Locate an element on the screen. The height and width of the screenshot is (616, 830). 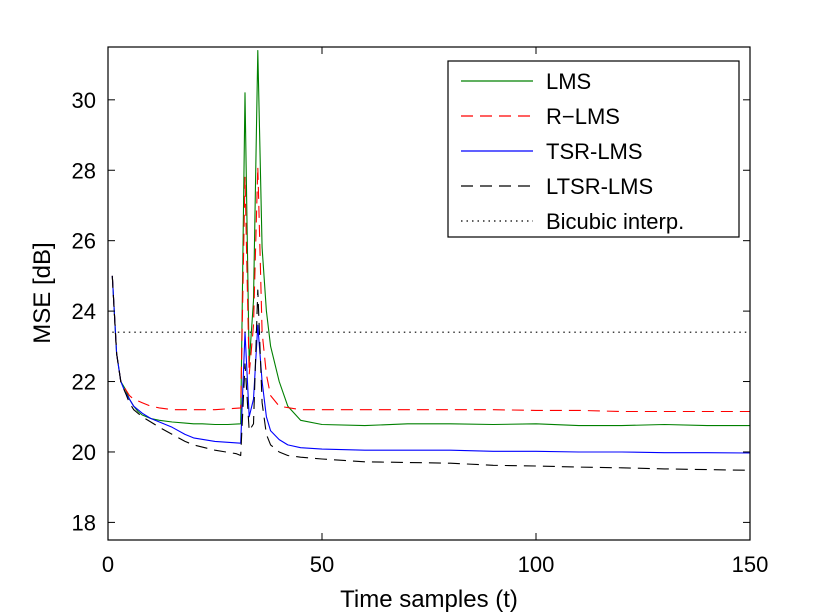
legend-label-2: TSR-LMS is located at coordinates (594, 151).